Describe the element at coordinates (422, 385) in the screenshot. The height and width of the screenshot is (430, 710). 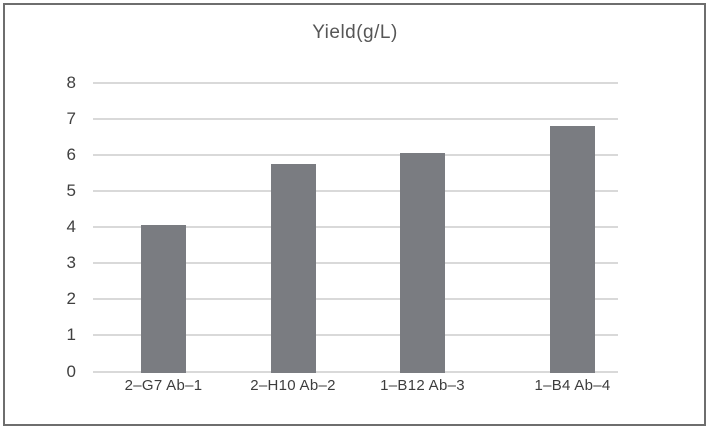
I see `x-category-label: 1–B12 Ab–3` at that location.